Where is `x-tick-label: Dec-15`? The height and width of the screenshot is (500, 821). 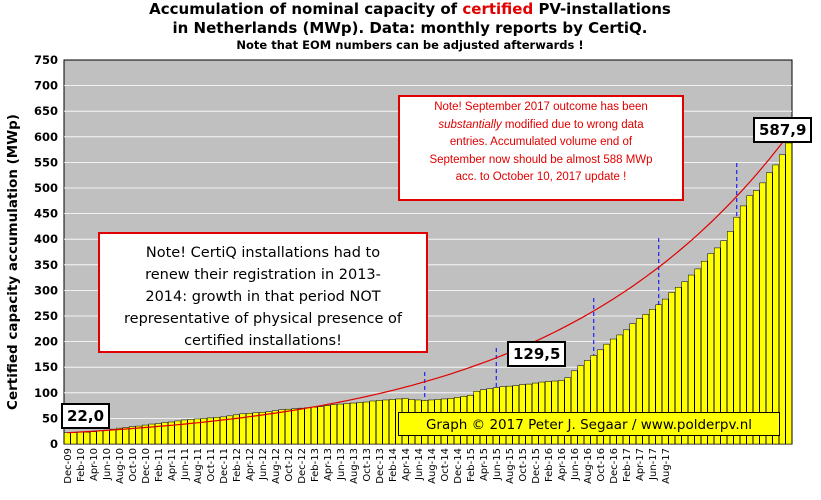 x-tick-label: Dec-15 is located at coordinates (536, 466).